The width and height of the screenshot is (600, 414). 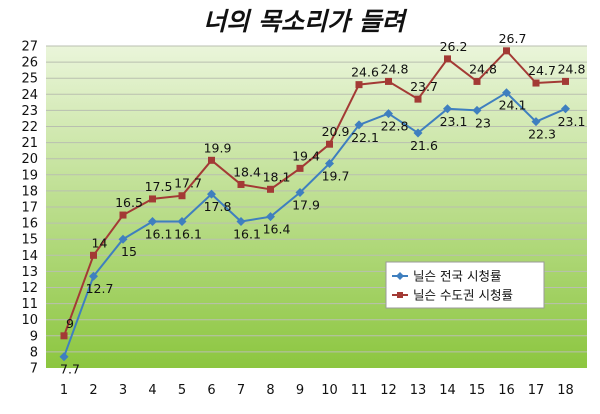 What do you see at coordinates (29, 175) in the screenshot?
I see `y-tick-label: 19` at bounding box center [29, 175].